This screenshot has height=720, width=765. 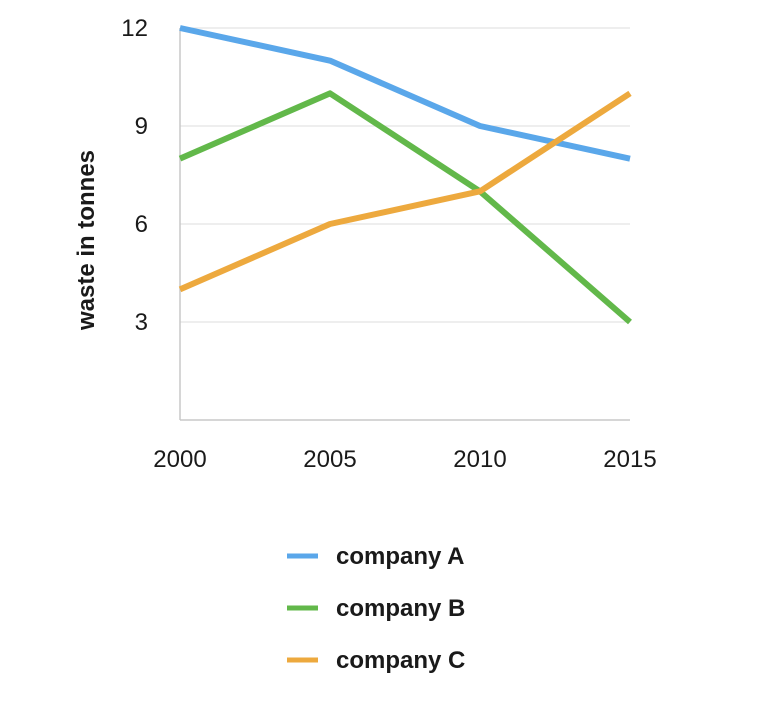 I want to click on x-tick-label: 2005, so click(x=329, y=459).